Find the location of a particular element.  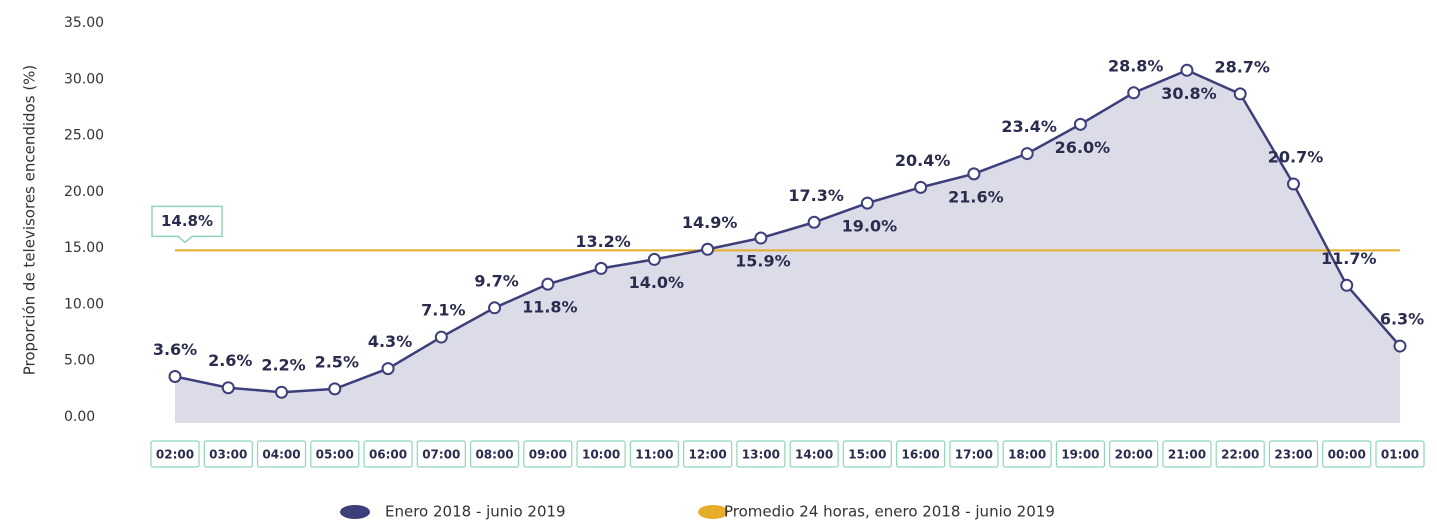

x-tick-label: 03:00 is located at coordinates (228, 455).